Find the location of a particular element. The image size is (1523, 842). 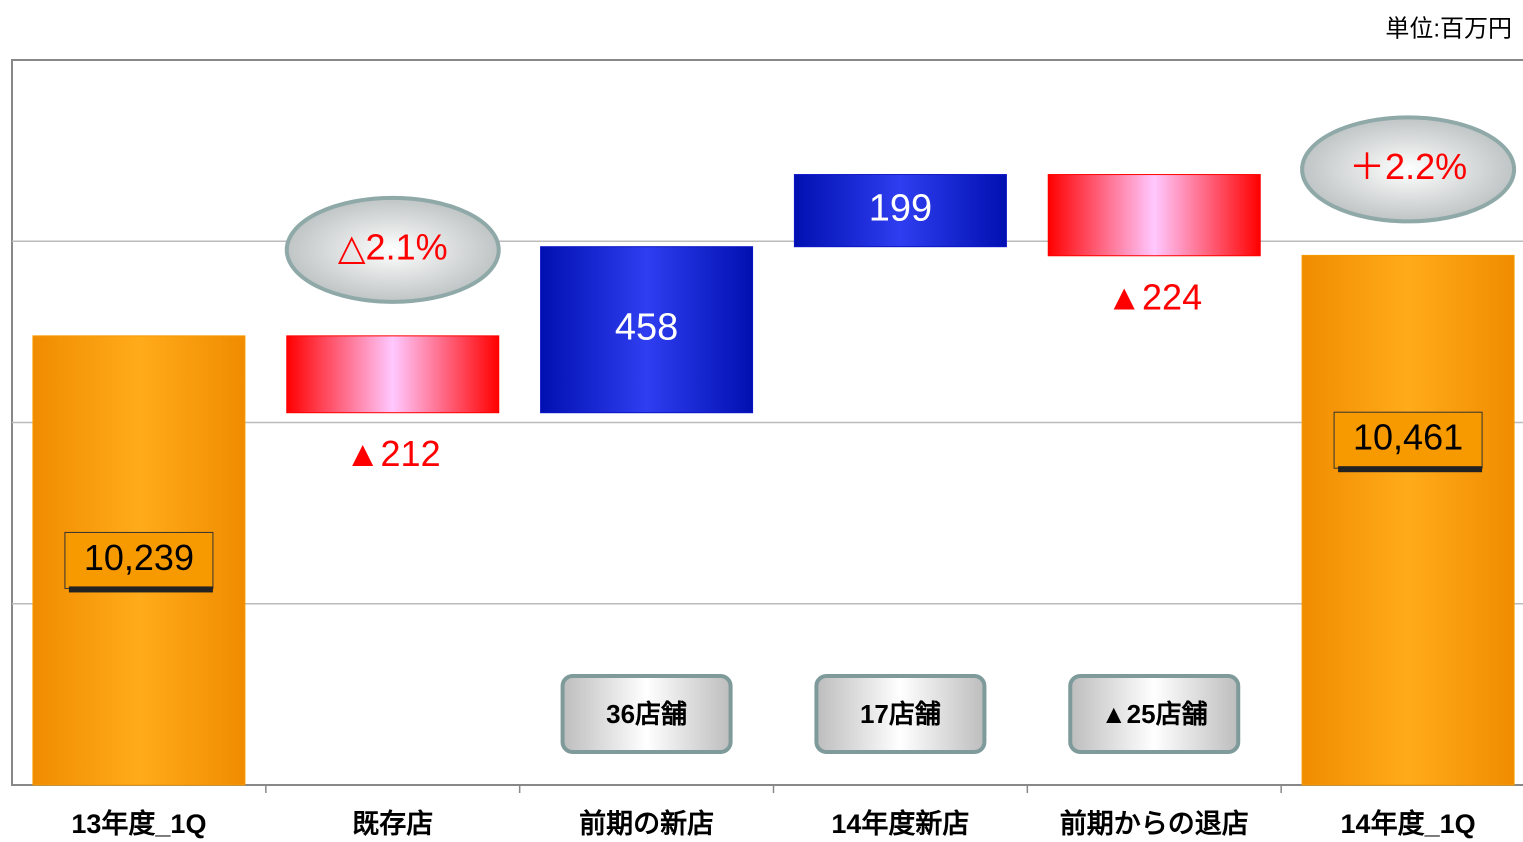

value-label: 10,239 is located at coordinates (139, 557).